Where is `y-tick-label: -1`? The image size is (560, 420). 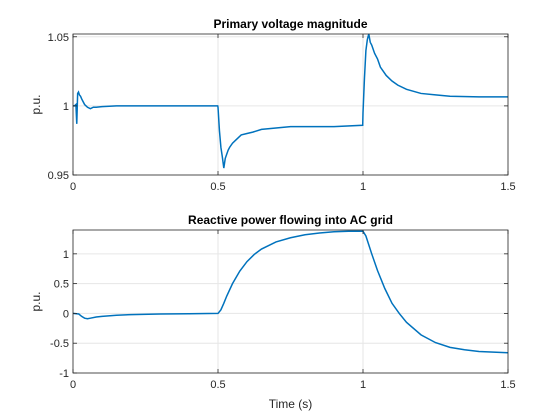 y-tick-label: -1 is located at coordinates (64, 374).